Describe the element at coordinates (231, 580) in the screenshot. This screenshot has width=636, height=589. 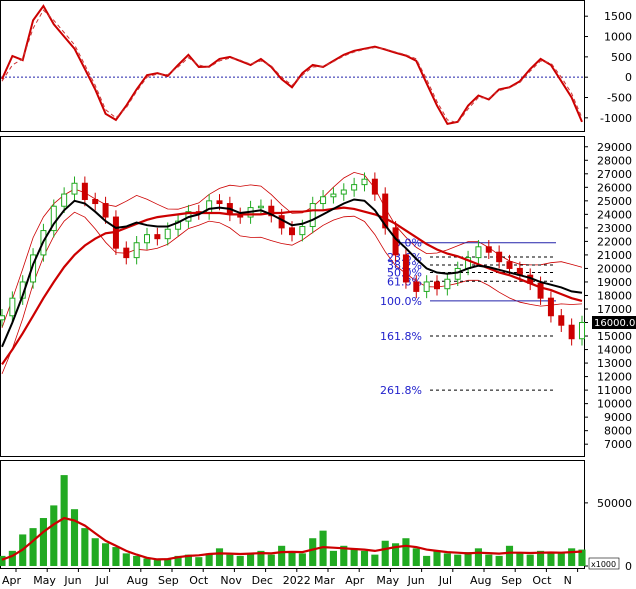
I see `x-tick-label: Nov` at that location.